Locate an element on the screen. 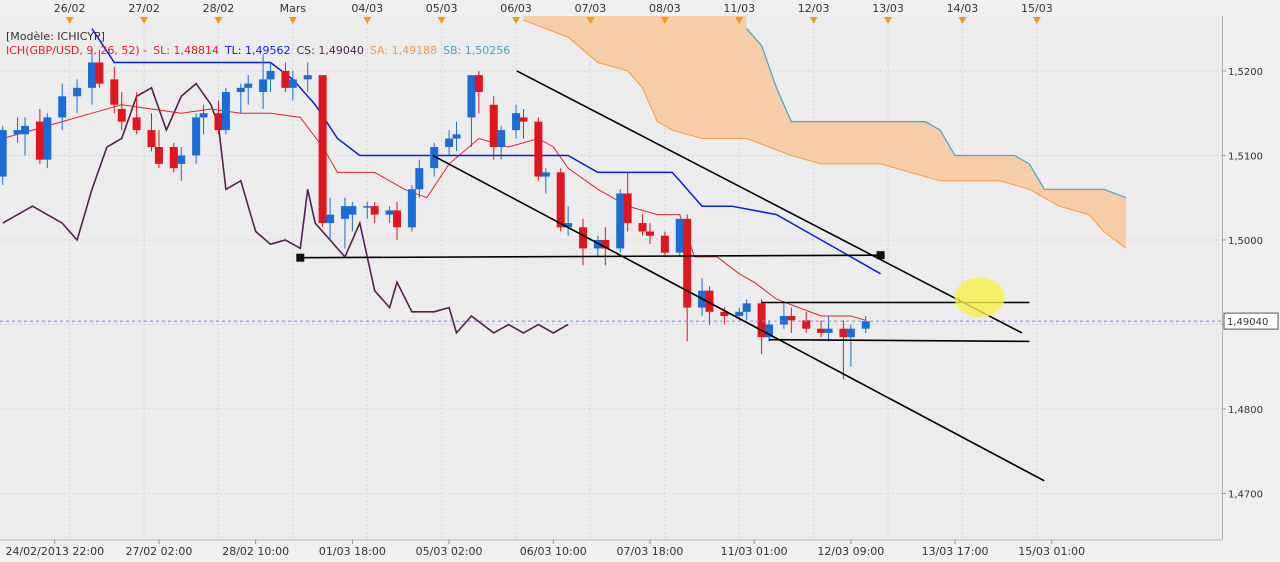 The width and height of the screenshot is (1280, 562). top-date-label: 08/03 is located at coordinates (665, 8).